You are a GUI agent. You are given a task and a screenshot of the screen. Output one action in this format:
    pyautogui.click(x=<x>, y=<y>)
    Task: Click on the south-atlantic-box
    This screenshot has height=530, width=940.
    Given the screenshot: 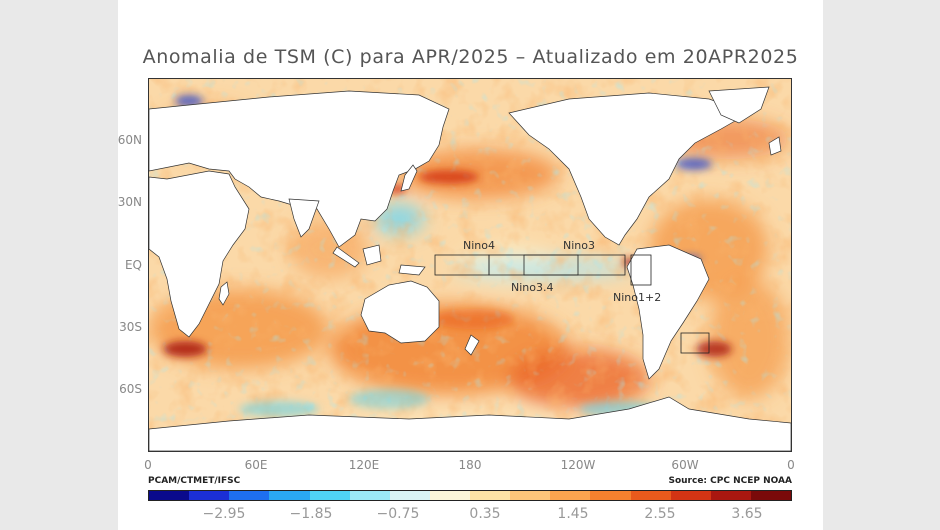 What is the action you would take?
    pyautogui.click(x=695, y=343)
    